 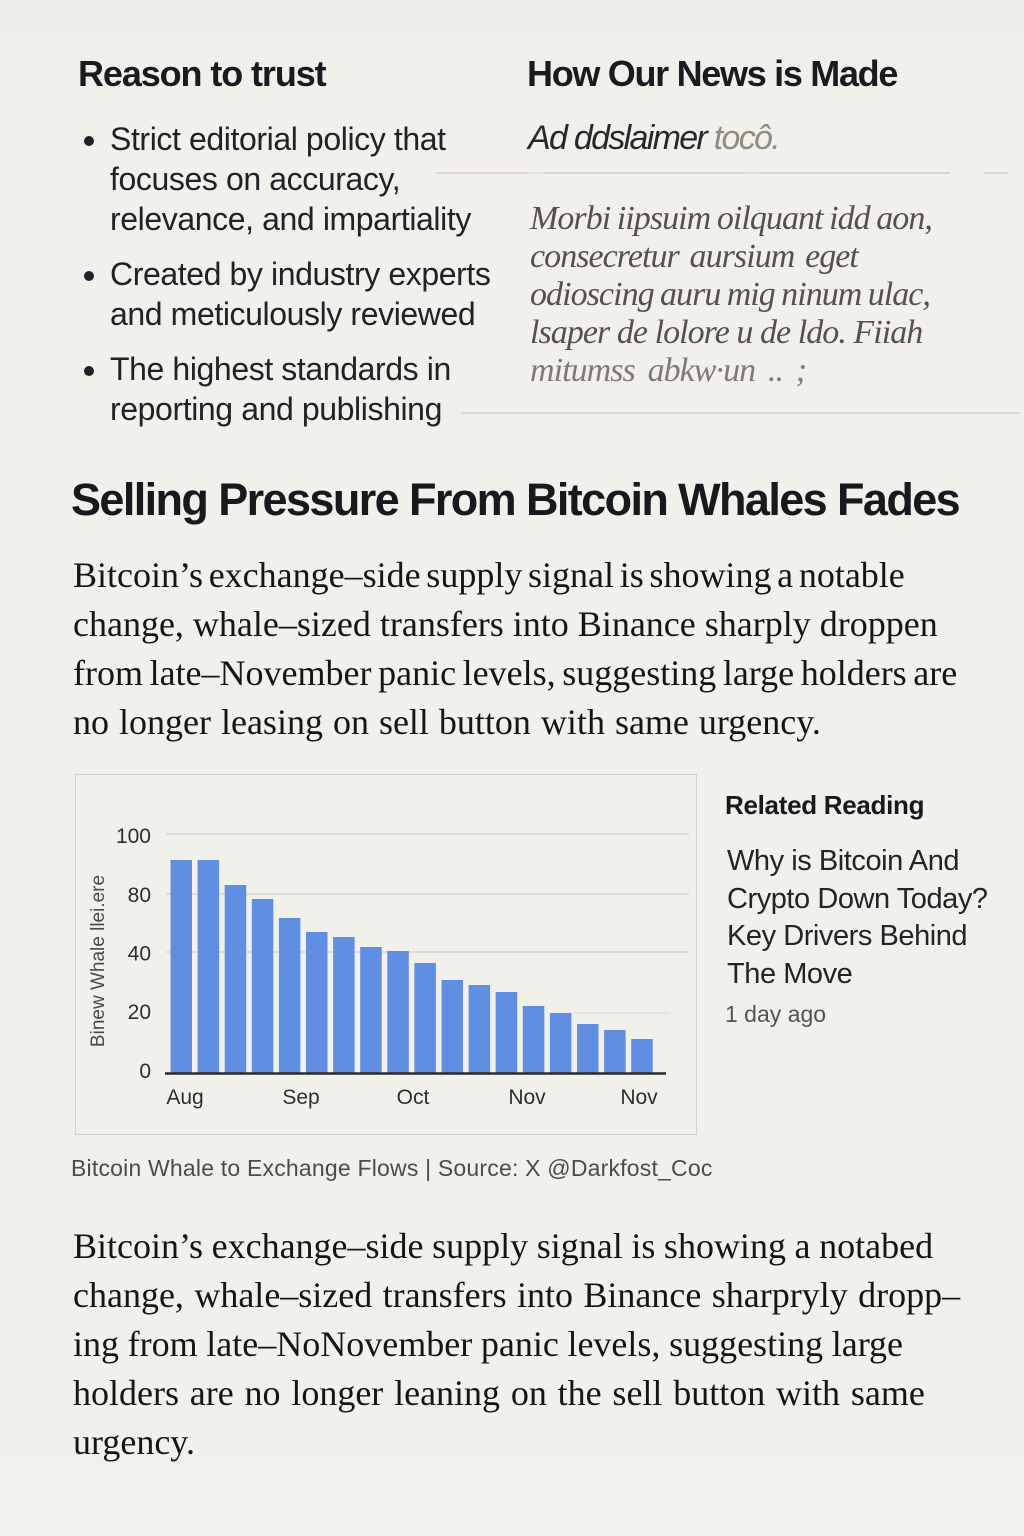 What do you see at coordinates (145, 1071) in the screenshot?
I see `svg-text: 0` at bounding box center [145, 1071].